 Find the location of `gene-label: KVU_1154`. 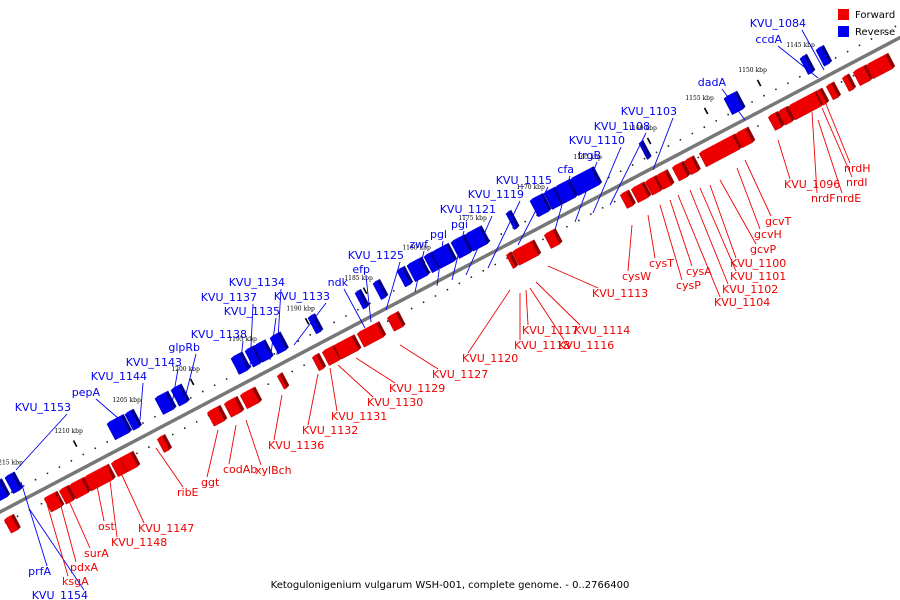

gene-label: KVU_1154 is located at coordinates (60, 594).